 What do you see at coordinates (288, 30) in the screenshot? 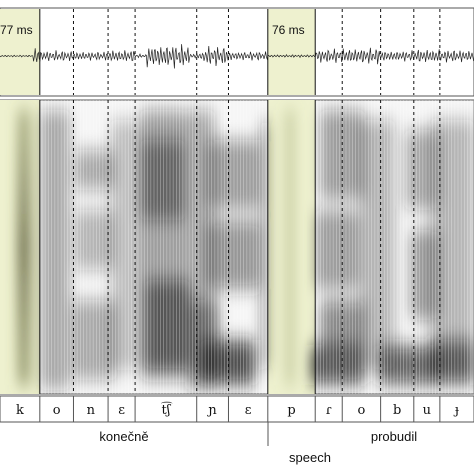
I see `closure-label-2: 76 ms` at bounding box center [288, 30].